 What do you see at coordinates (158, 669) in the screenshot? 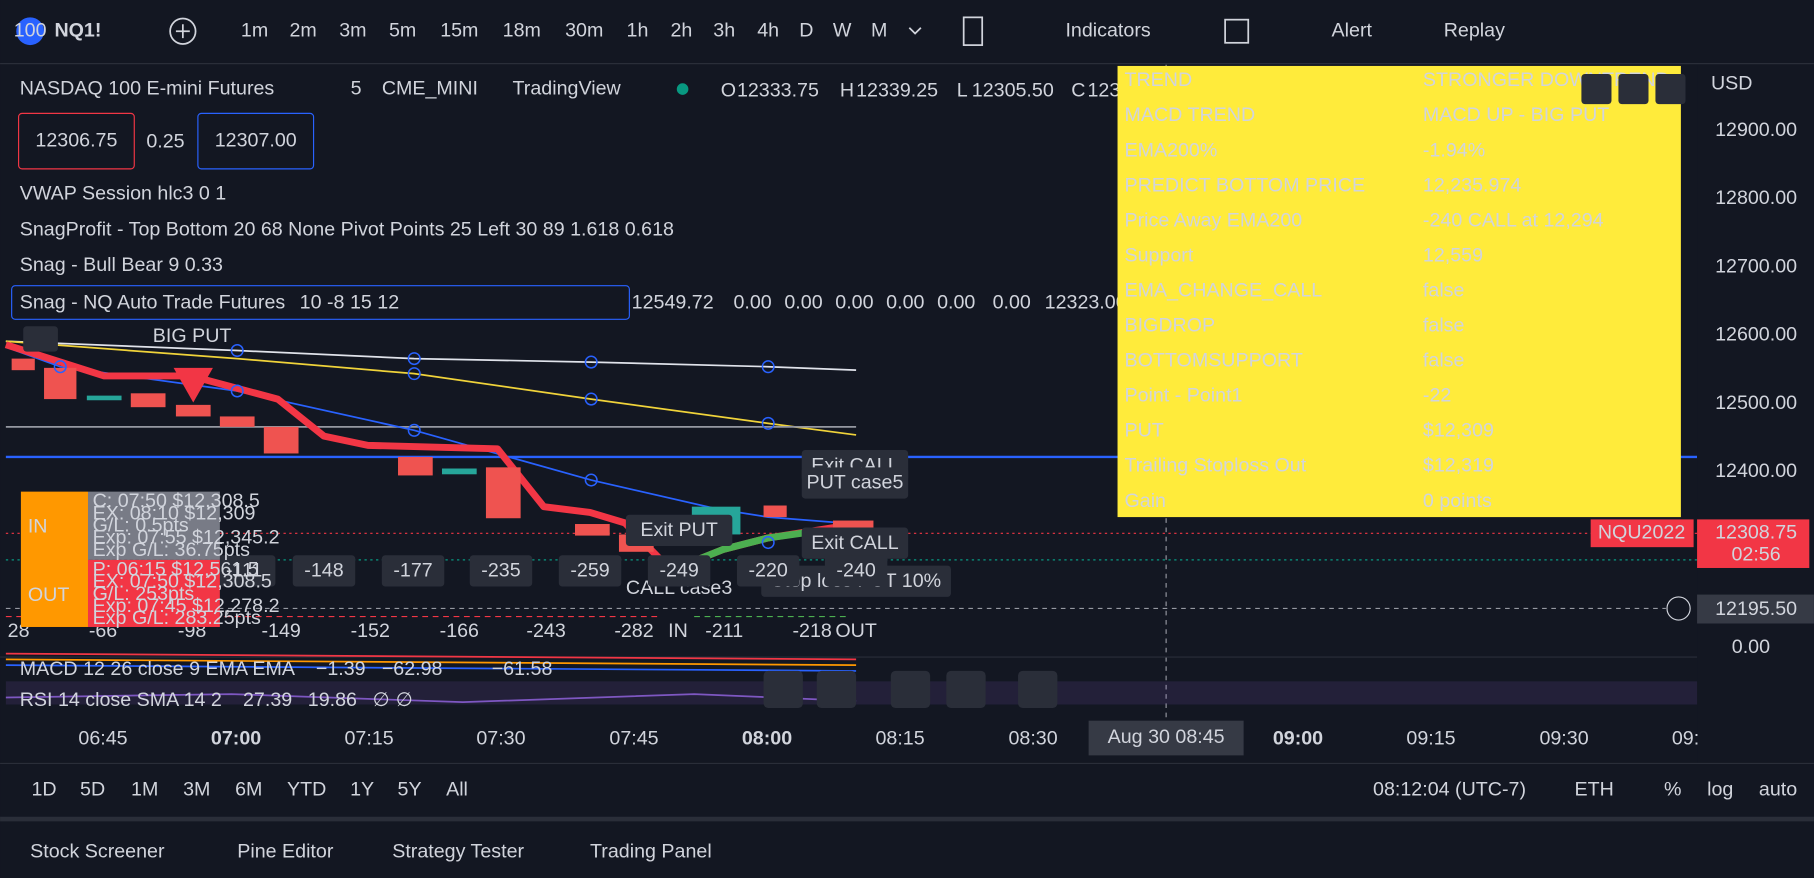
I see `macd-legend: MACD 12 26 close 9 EMA EMA` at bounding box center [158, 669].